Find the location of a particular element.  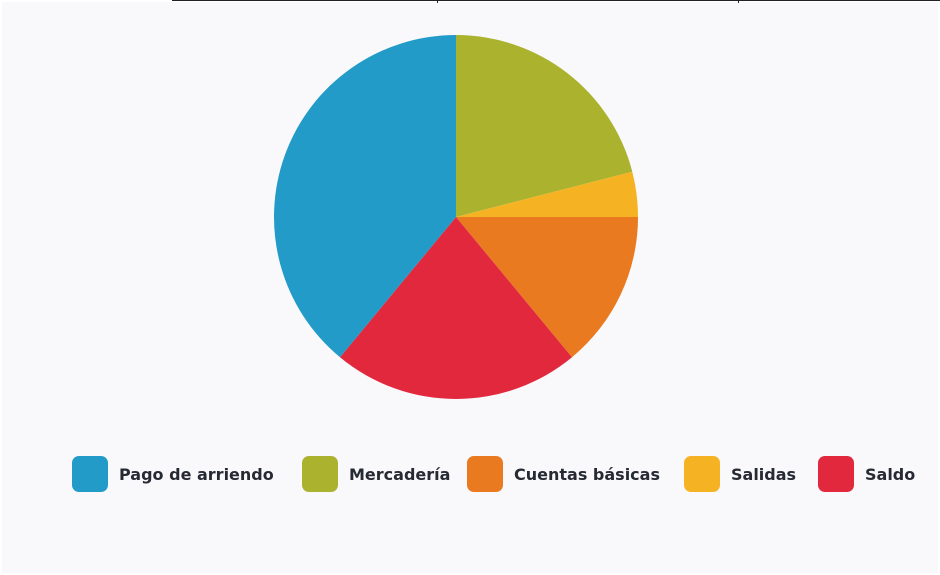

legend-item-mercaderia: Mercadería is located at coordinates (376, 474).